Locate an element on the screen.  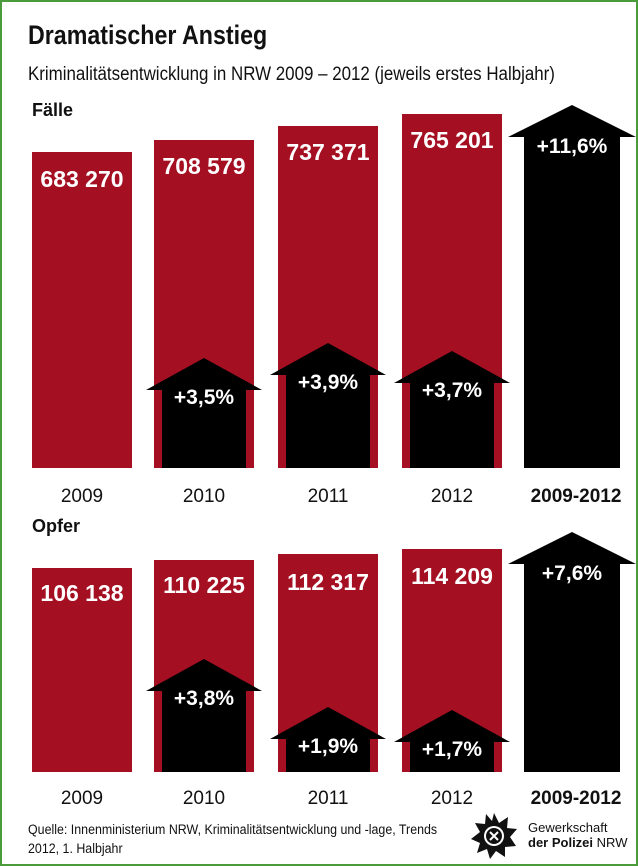
faelle-bar-2009 is located at coordinates (82, 310).